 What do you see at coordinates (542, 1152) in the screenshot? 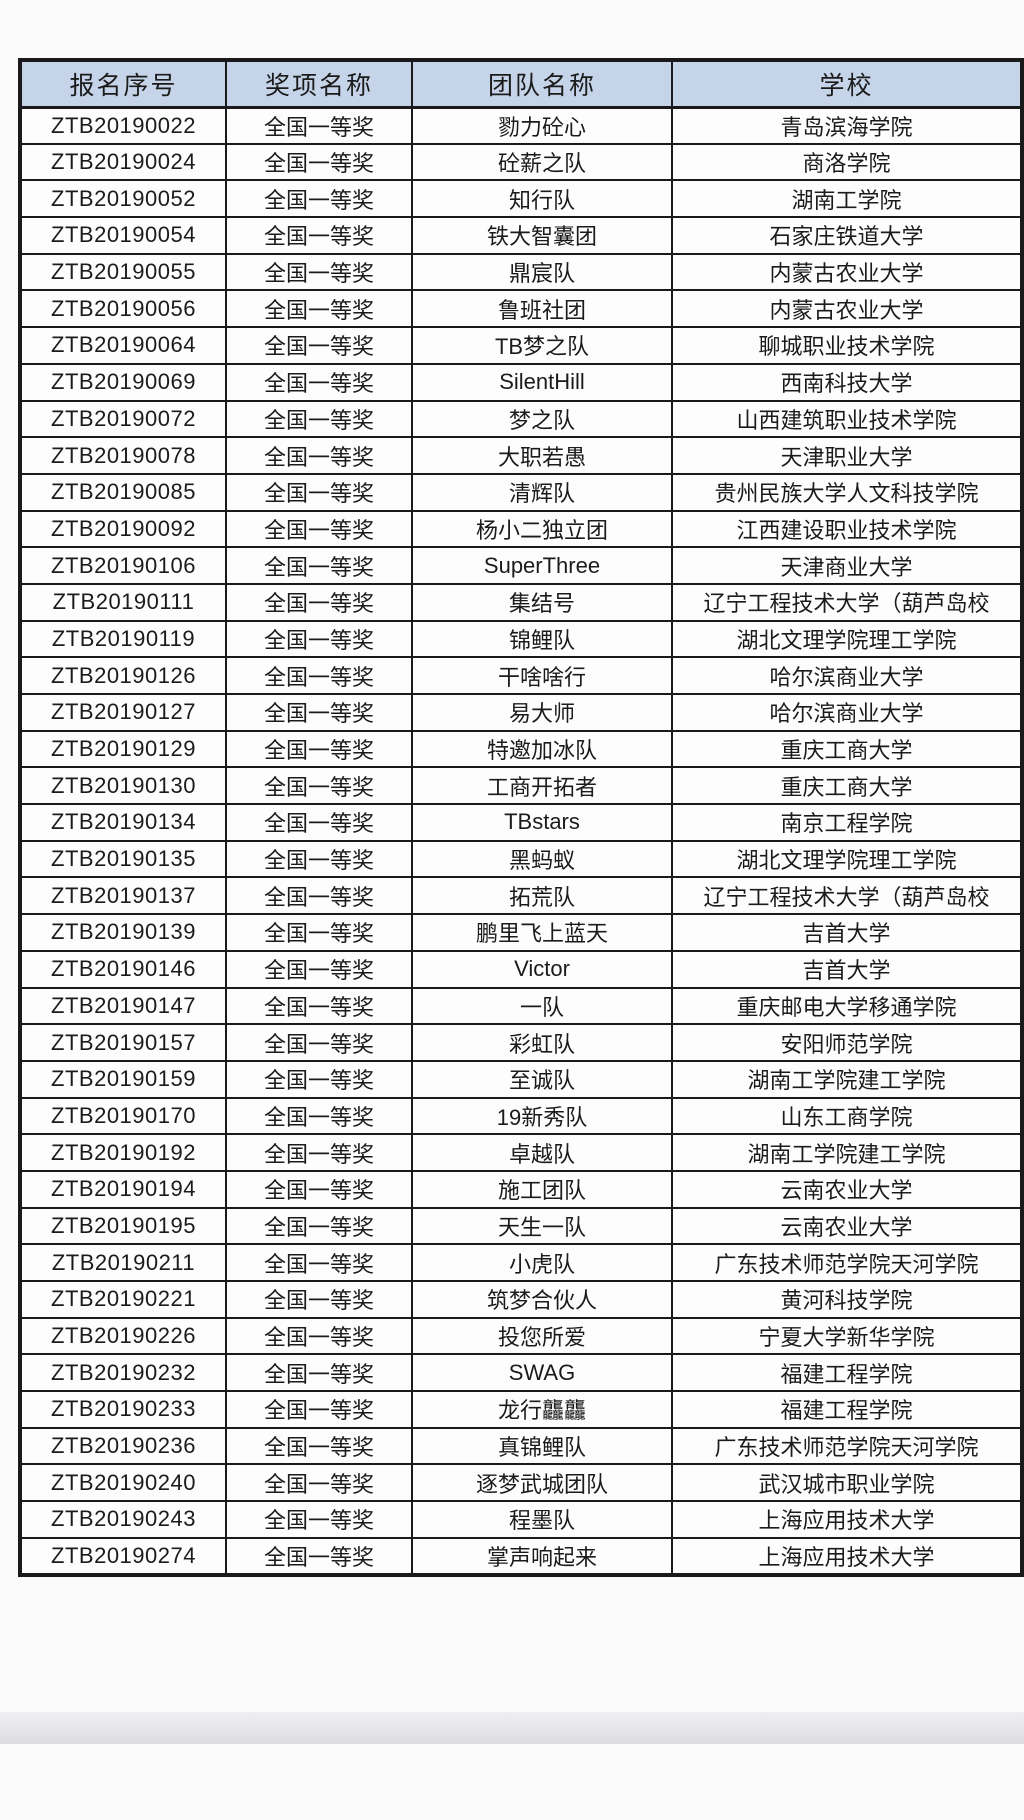
I see `cell-team-name: 卓越队` at bounding box center [542, 1152].